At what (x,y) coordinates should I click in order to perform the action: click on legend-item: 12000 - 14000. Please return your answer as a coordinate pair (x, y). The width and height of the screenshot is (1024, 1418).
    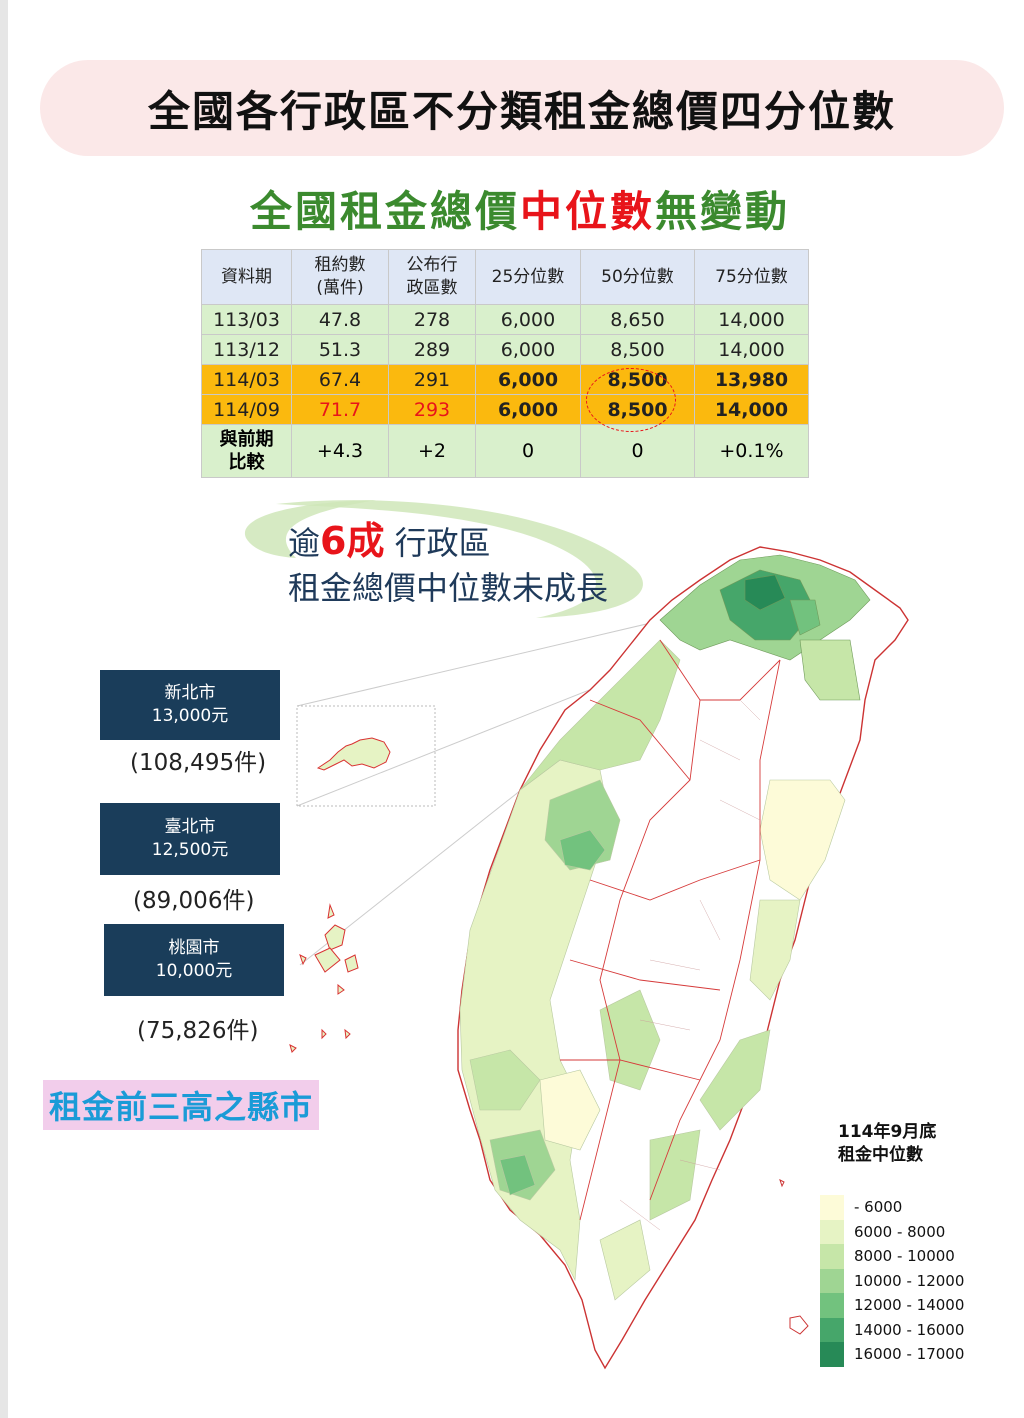
    Looking at the image, I should click on (892, 1305).